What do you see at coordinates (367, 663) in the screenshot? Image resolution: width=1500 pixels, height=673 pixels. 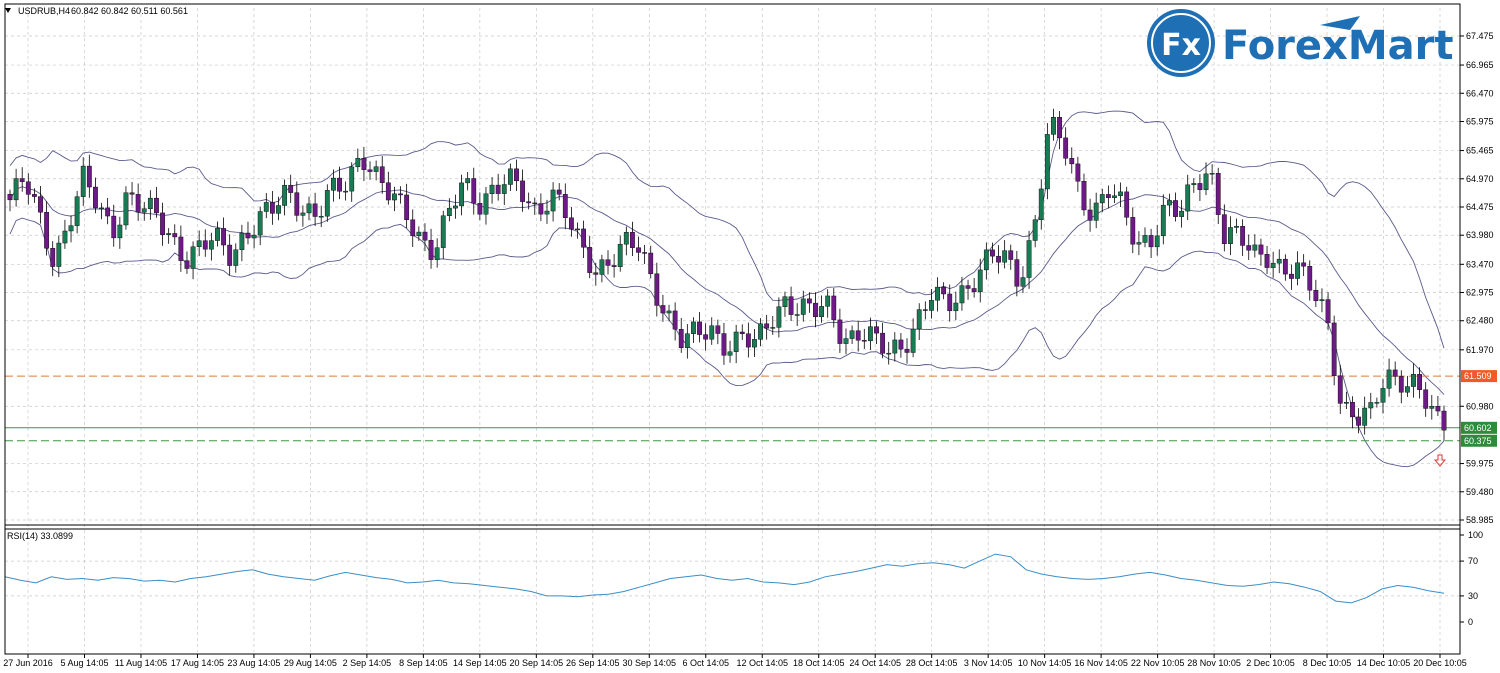 I see `time-tick-label: 2 Sep 14:05` at bounding box center [367, 663].